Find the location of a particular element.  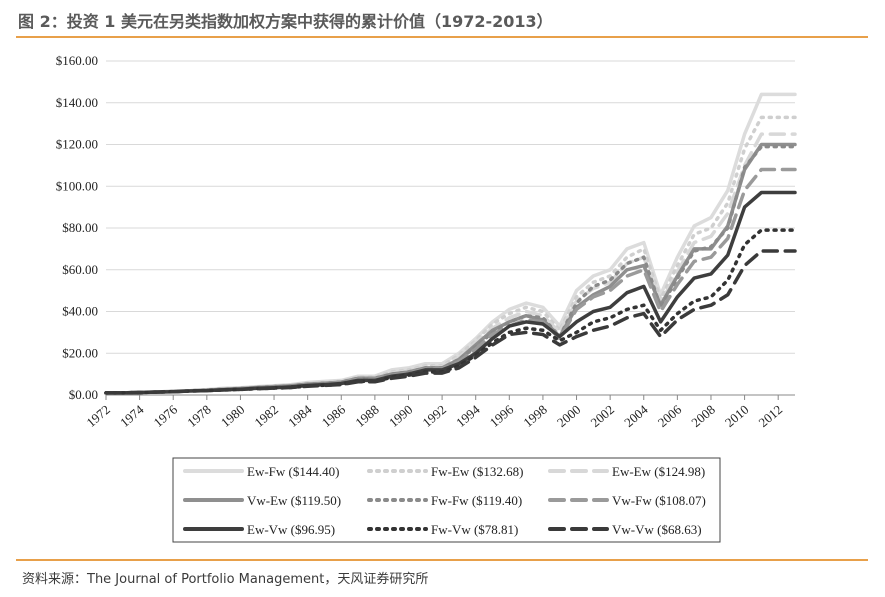

y-tick-label: $120.00 is located at coordinates (77, 144).